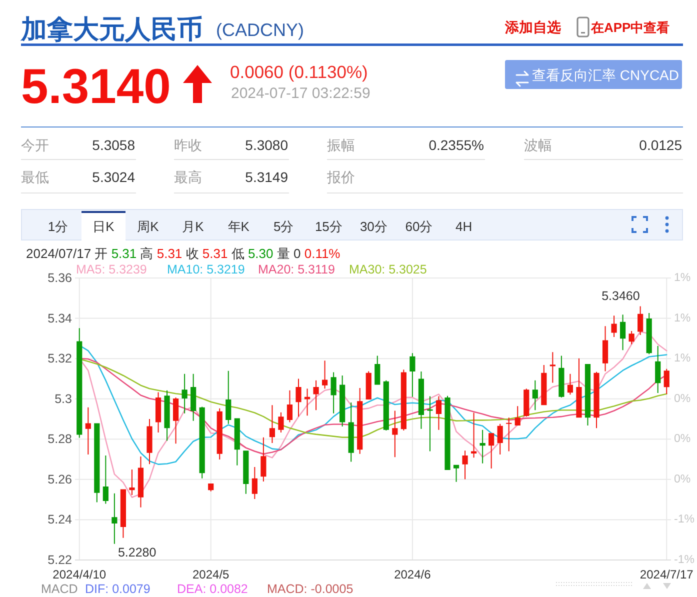 The height and width of the screenshot is (597, 697). I want to click on annotation: 5.3460, so click(621, 296).